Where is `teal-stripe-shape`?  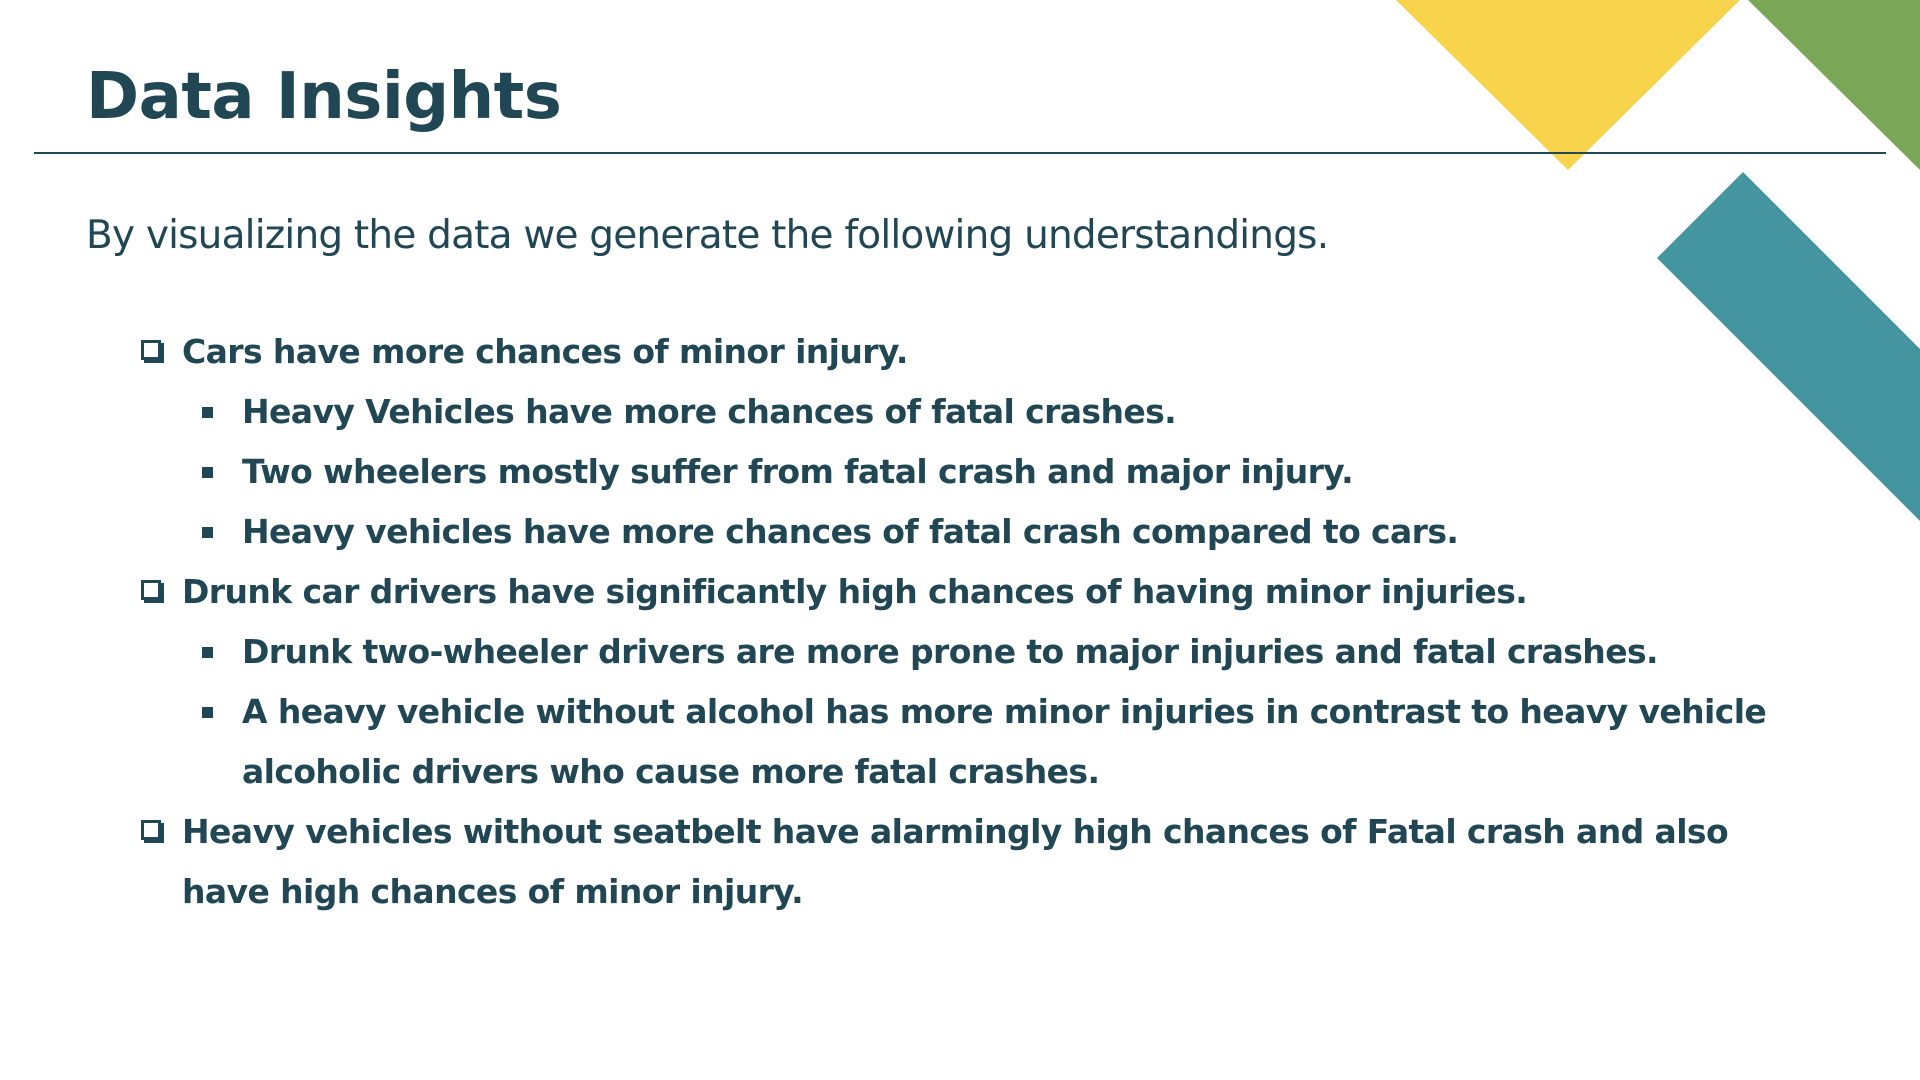
teal-stripe-shape is located at coordinates (1788, 346).